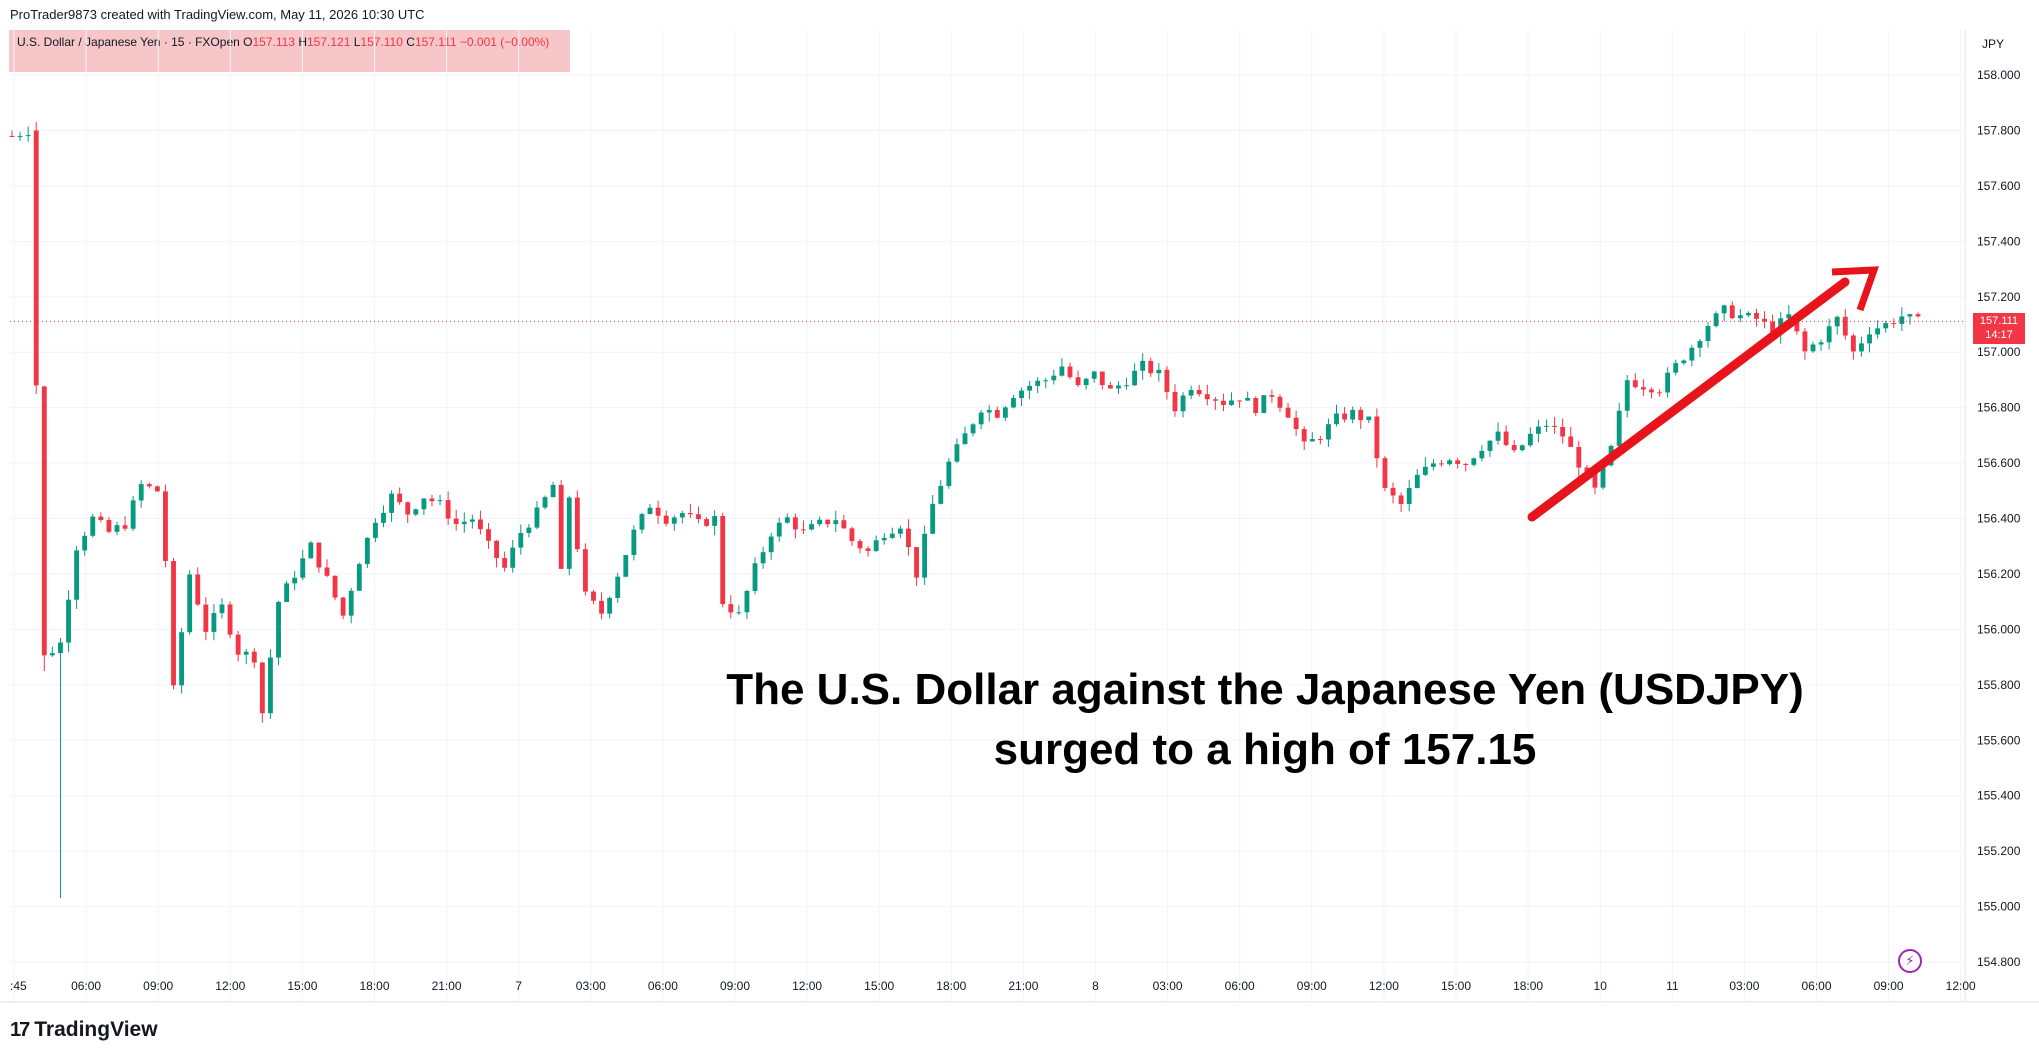 The image size is (2039, 1059). I want to click on time-tick-label: 7, so click(518, 986).